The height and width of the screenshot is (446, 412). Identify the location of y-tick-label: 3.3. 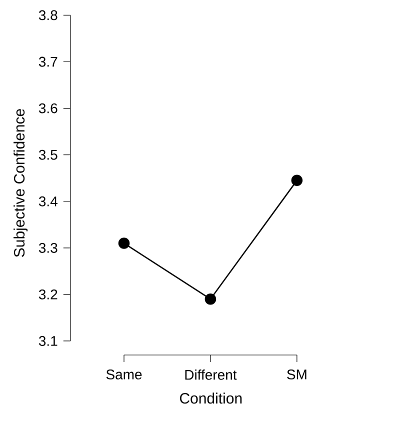
(48, 247).